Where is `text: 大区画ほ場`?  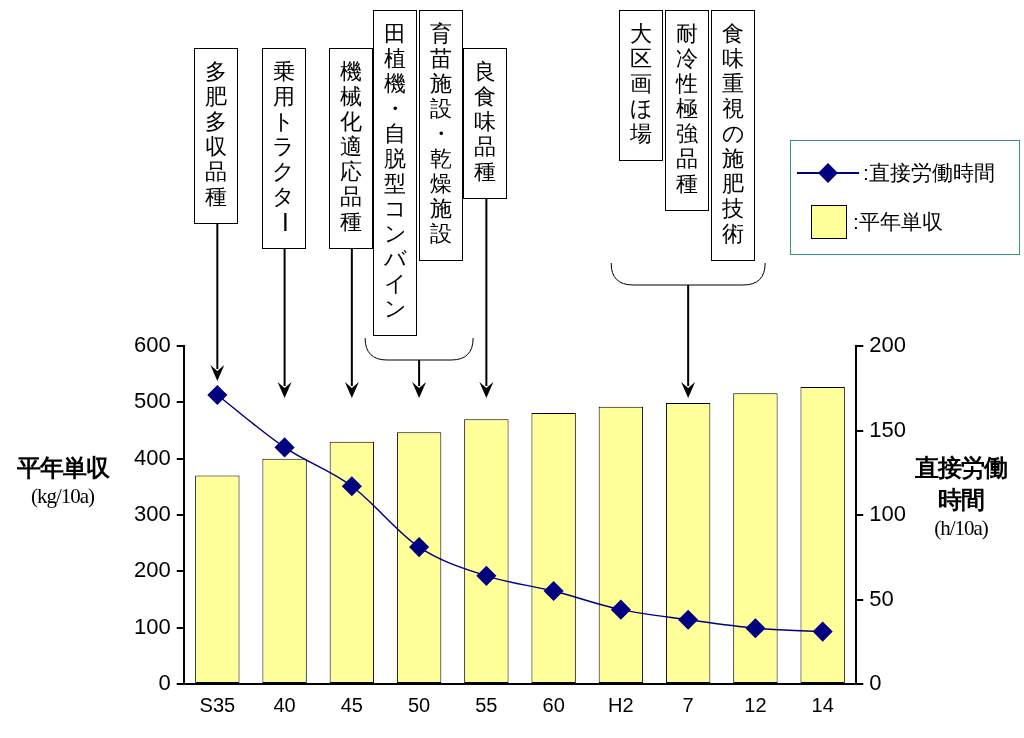 text: 大区画ほ場 is located at coordinates (641, 83).